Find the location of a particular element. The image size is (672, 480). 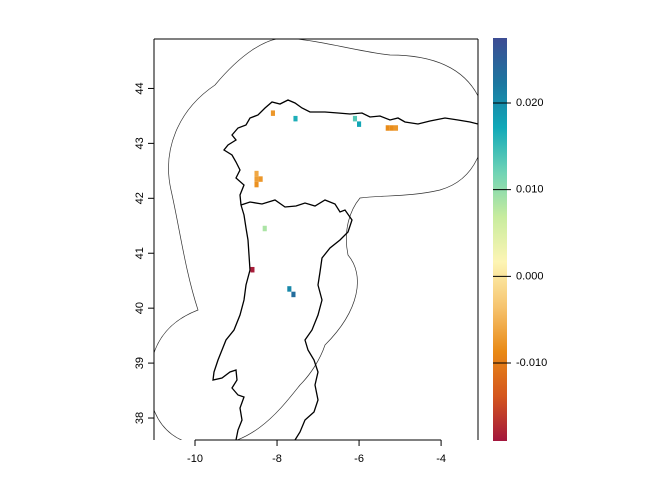

x-tick-label: -8 is located at coordinates (277, 459).